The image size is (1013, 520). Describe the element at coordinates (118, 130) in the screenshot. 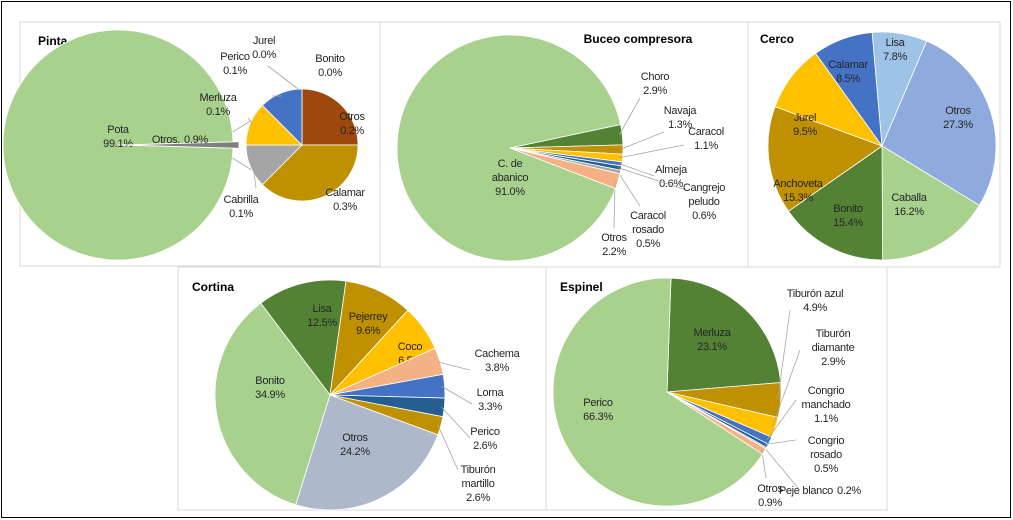

I see `slice-label: Pota` at that location.